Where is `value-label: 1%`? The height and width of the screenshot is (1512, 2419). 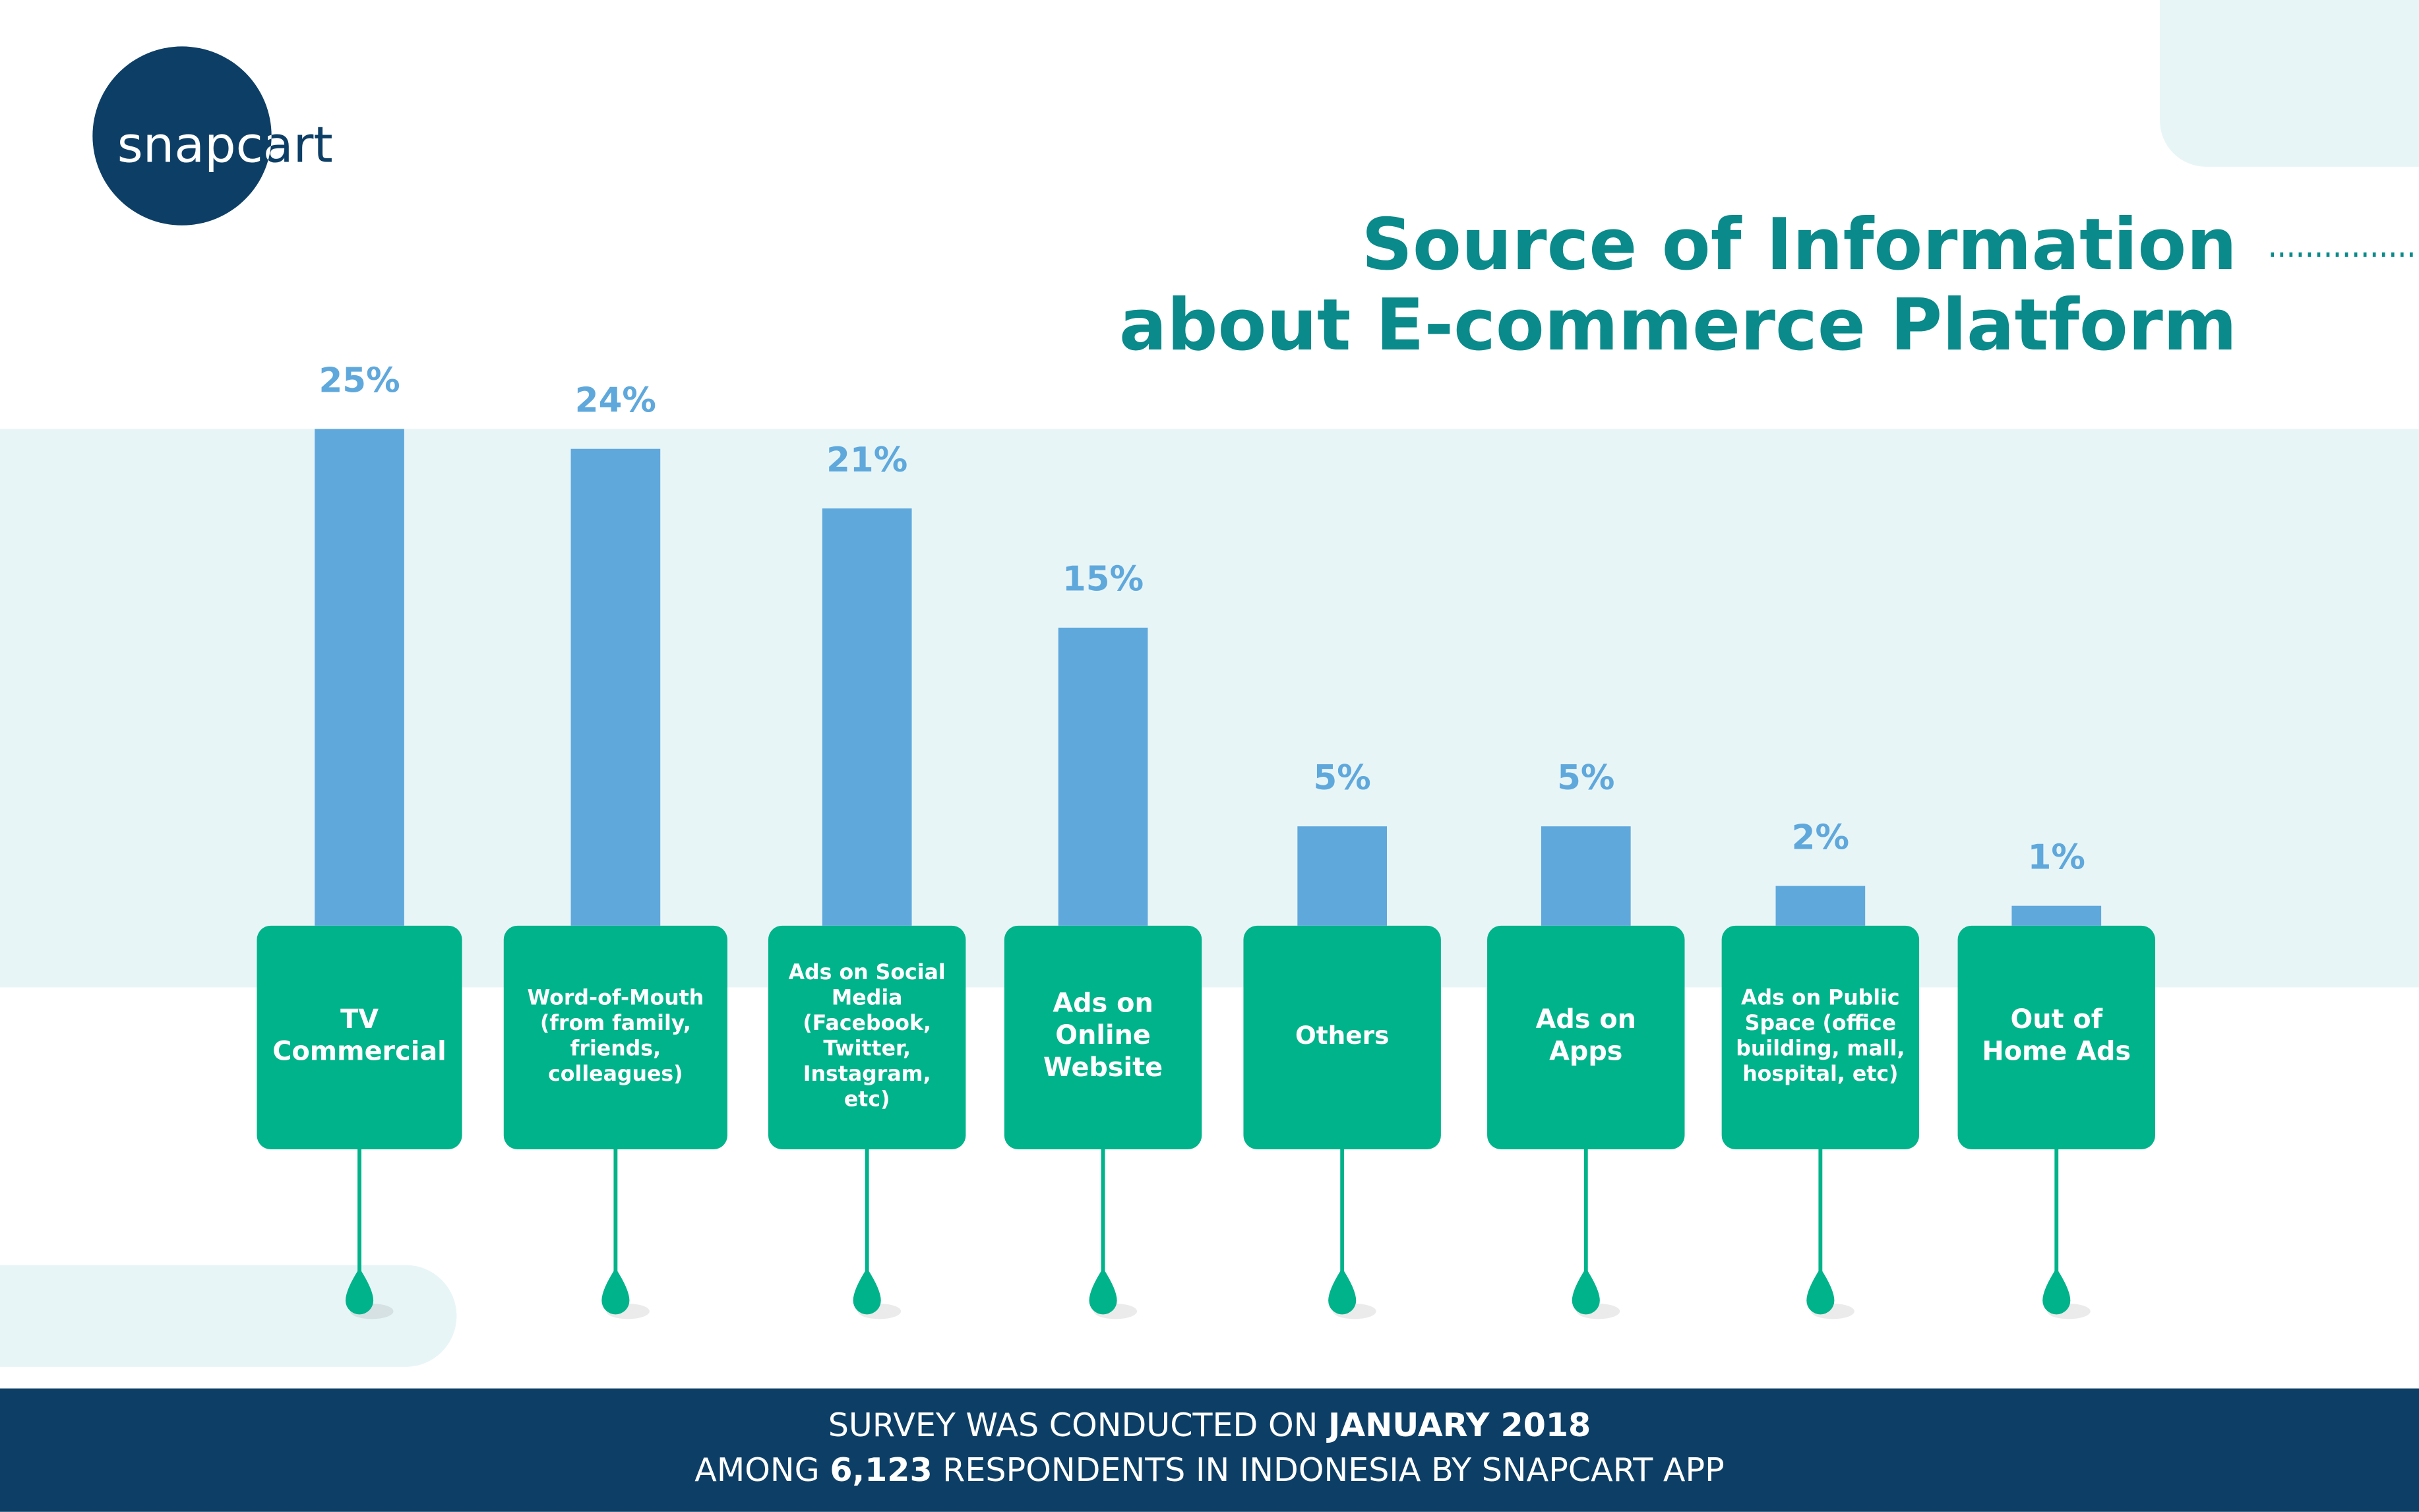 value-label: 1% is located at coordinates (2056, 858).